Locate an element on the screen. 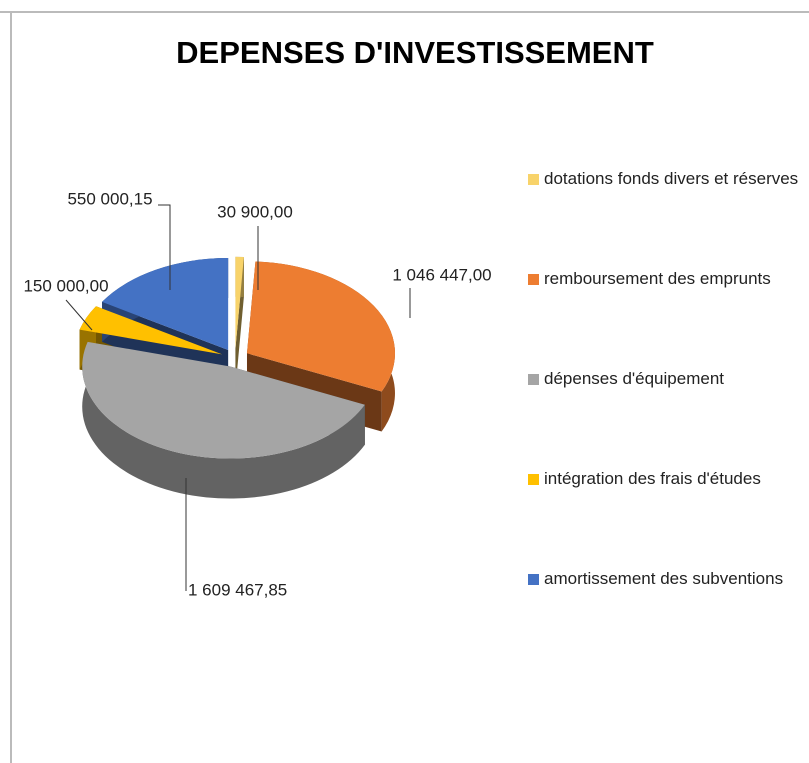  data-label: 1 609 467,85 is located at coordinates (237, 589).